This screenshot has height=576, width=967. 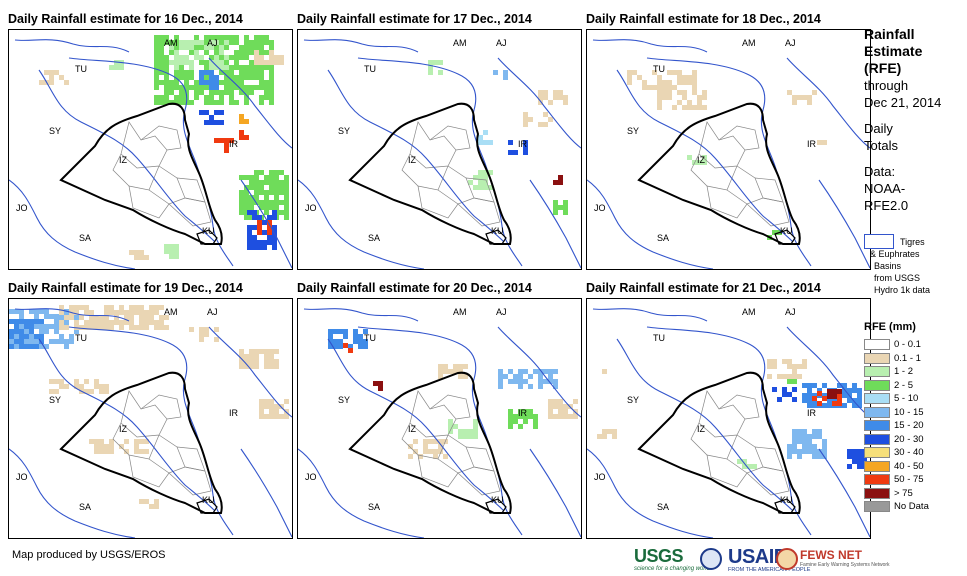 I want to click on country-label: TU, so click(x=370, y=69).